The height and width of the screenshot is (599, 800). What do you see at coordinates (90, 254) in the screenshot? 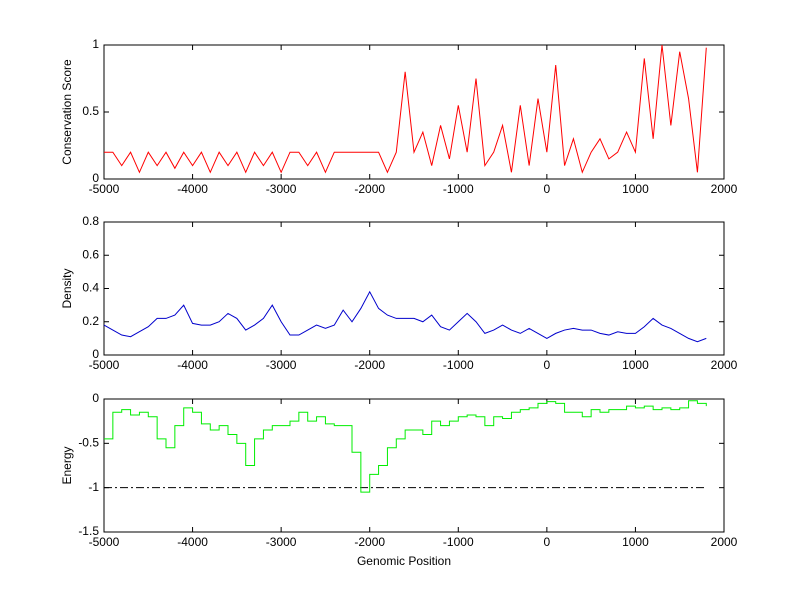
I see `y-tick-label: 0.6` at bounding box center [90, 254].